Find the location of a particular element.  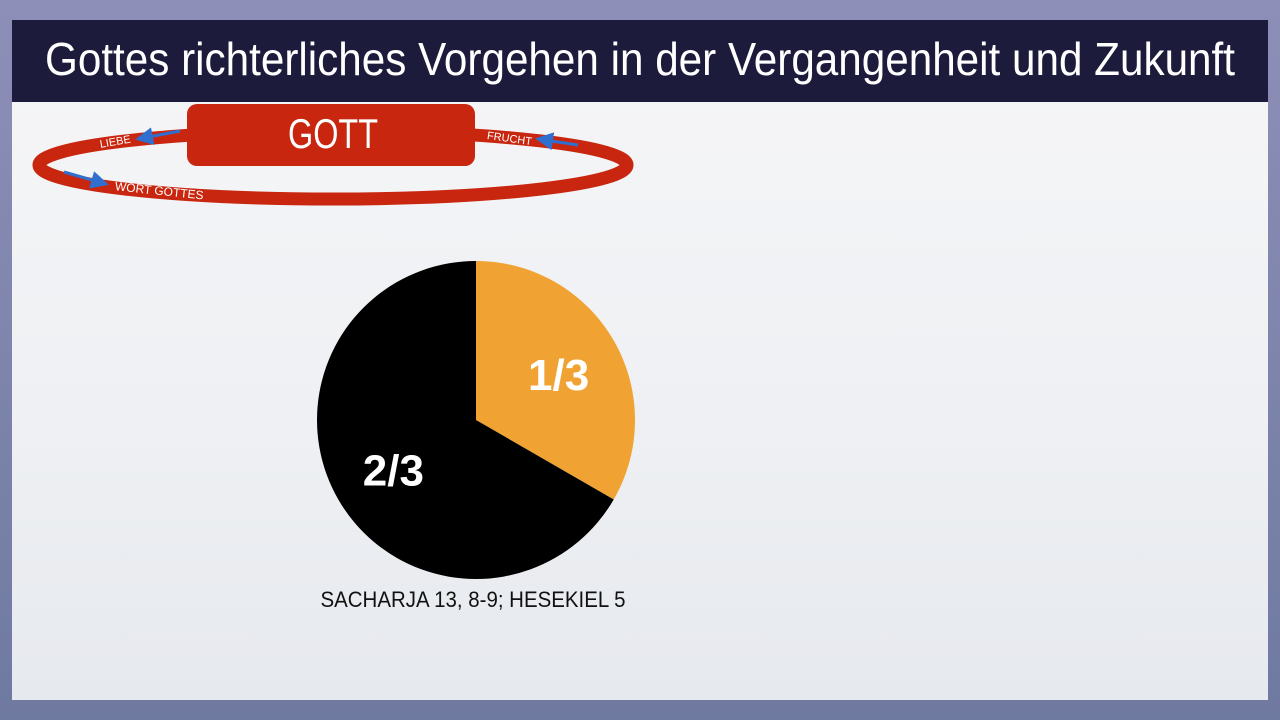

slice-label: 2/3 is located at coordinates (393, 470).